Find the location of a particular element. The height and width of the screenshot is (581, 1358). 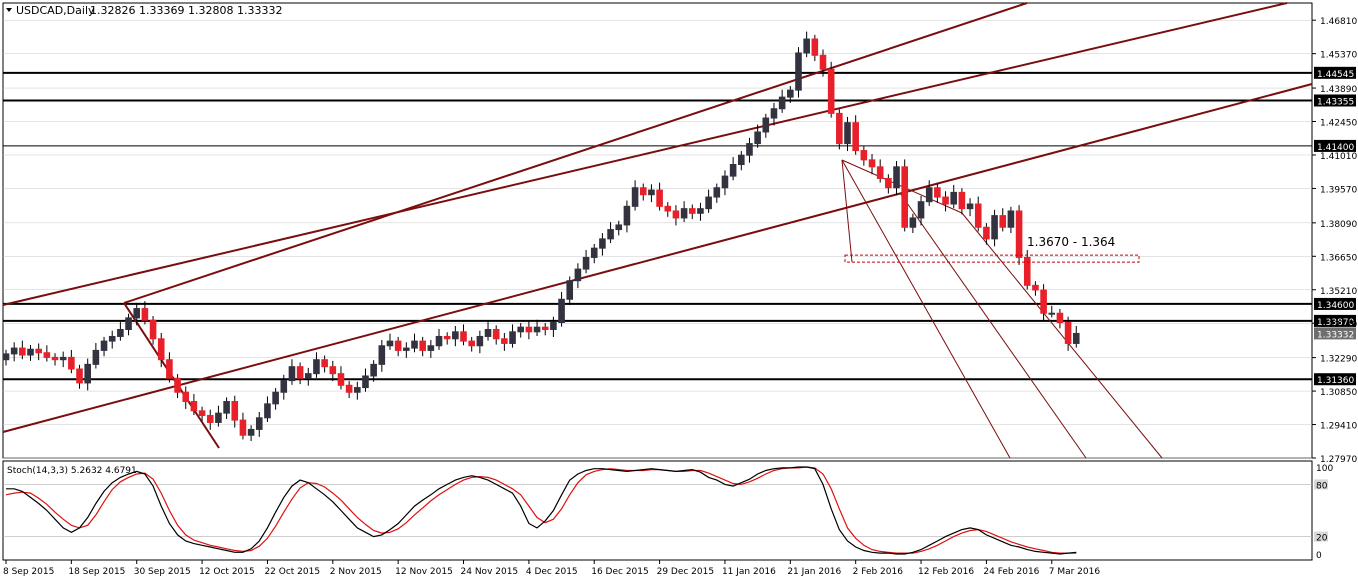

down-channel-median is located at coordinates (993, 325).